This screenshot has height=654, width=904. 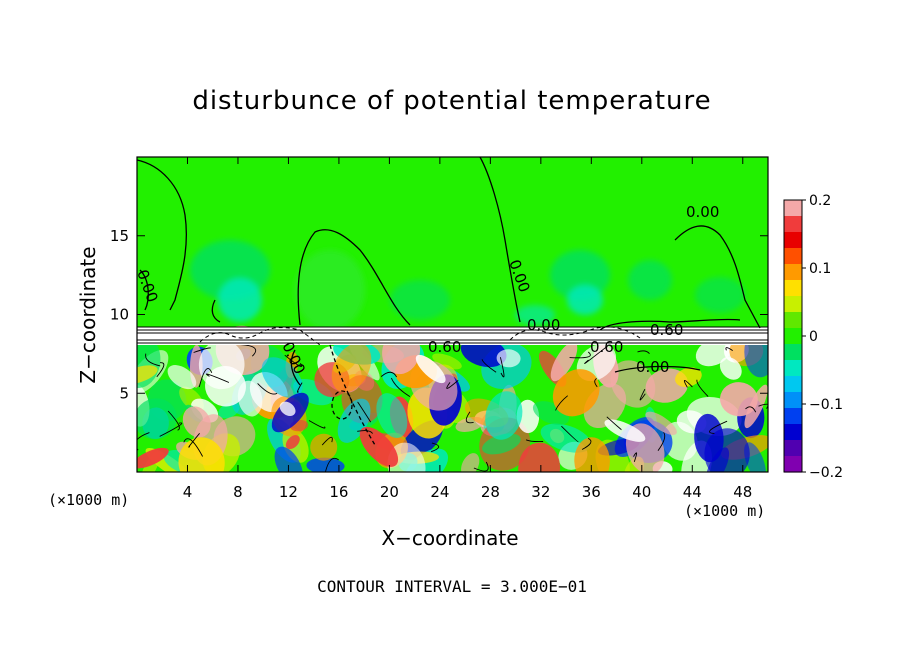 What do you see at coordinates (452, 336) in the screenshot?
I see `band-lines` at bounding box center [452, 336].